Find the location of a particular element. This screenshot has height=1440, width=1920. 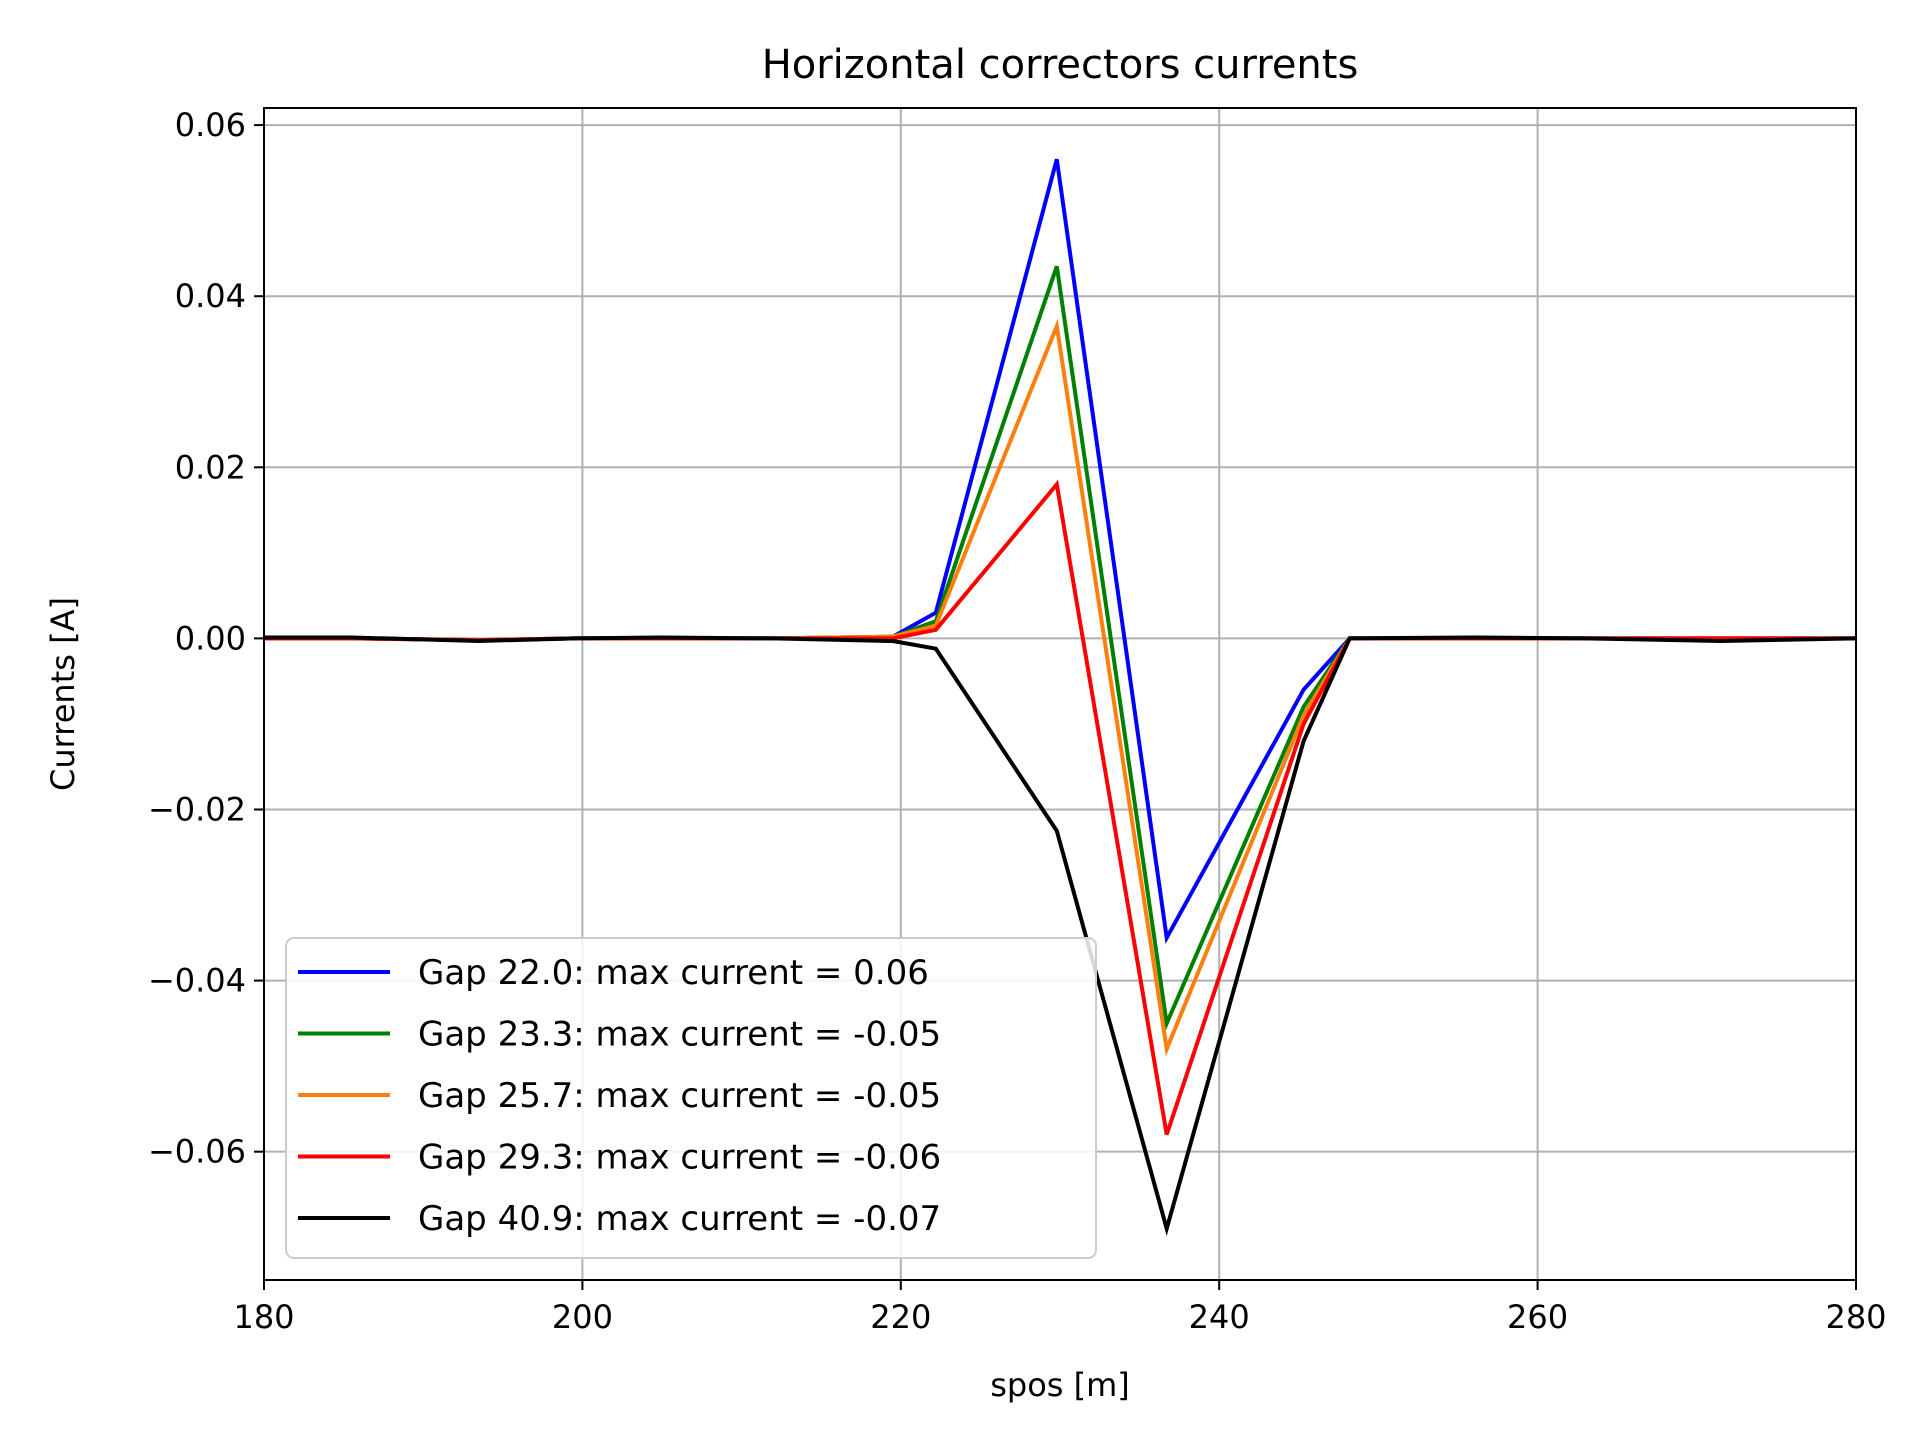

x-tick-label: 280 is located at coordinates (1855, 1317).